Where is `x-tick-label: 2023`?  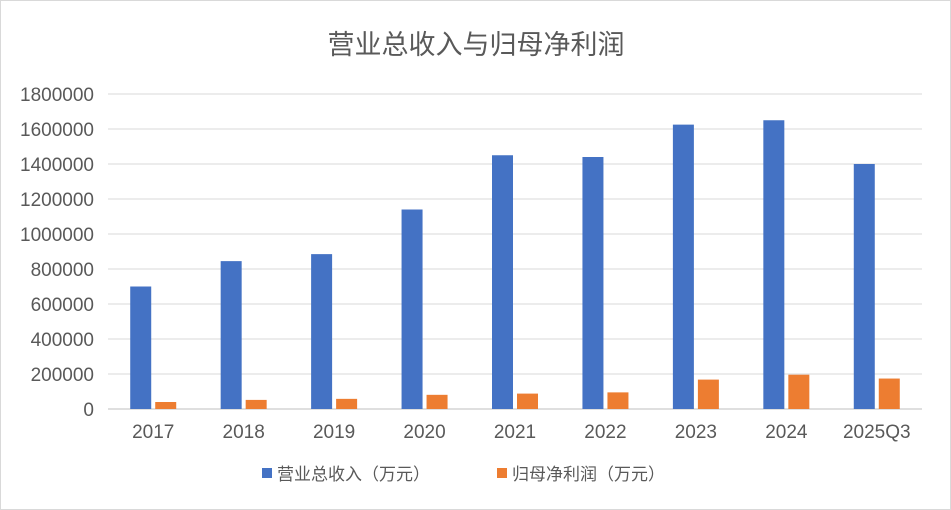
x-tick-label: 2023 is located at coordinates (696, 432).